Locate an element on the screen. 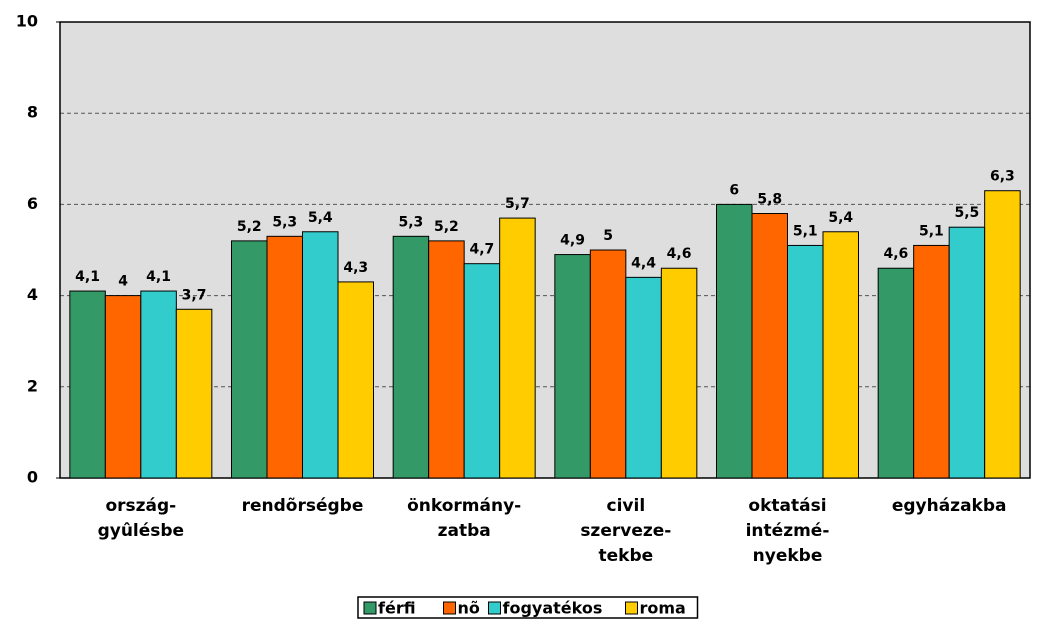 This screenshot has width=1048, height=619. value-label: 4,9 is located at coordinates (572, 241).